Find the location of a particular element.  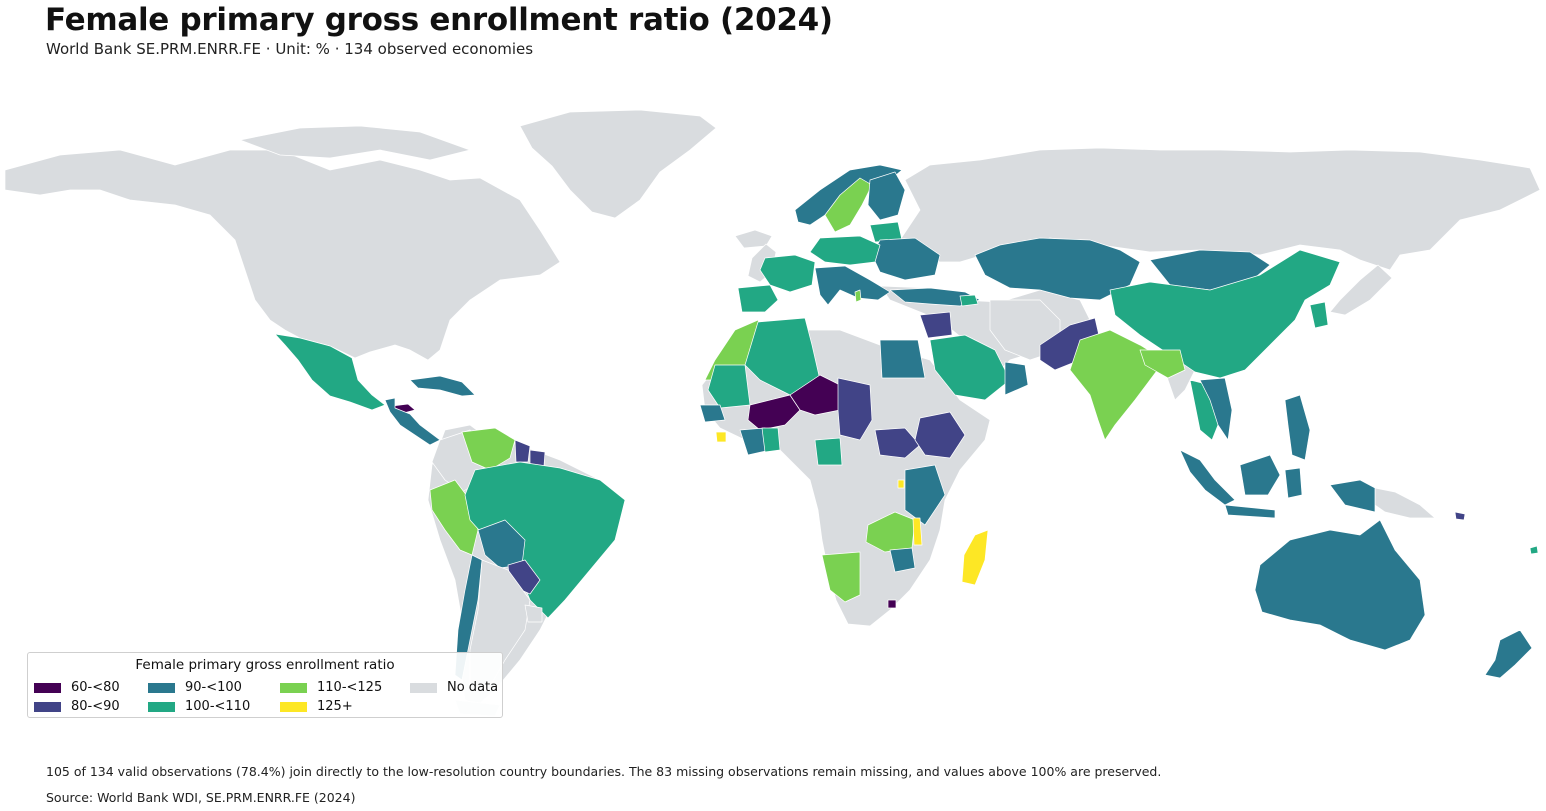

country-sulawesi is located at coordinates (1293, 483).